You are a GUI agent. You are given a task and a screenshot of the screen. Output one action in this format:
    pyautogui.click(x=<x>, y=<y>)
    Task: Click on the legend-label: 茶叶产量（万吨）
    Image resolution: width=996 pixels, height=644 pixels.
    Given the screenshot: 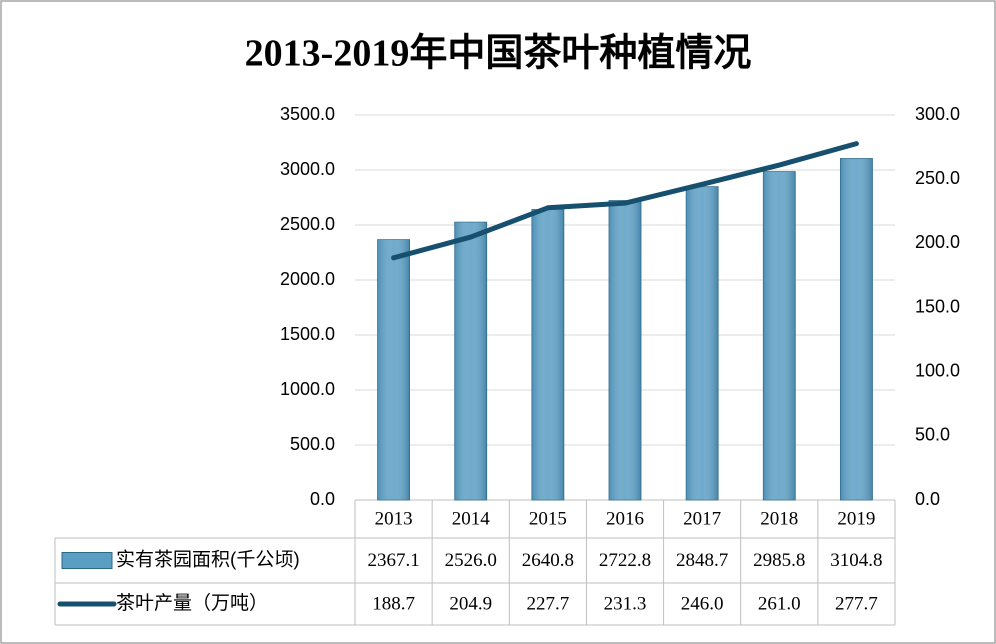 What is the action you would take?
    pyautogui.click(x=192, y=603)
    